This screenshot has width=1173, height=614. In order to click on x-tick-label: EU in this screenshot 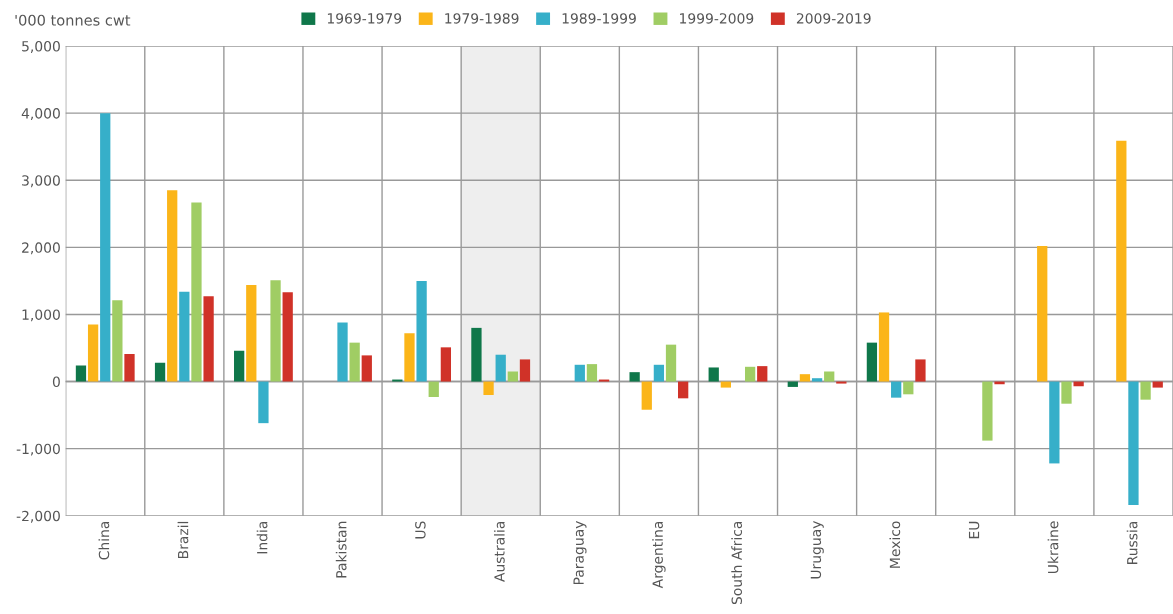, I will do `click(974, 530)`.